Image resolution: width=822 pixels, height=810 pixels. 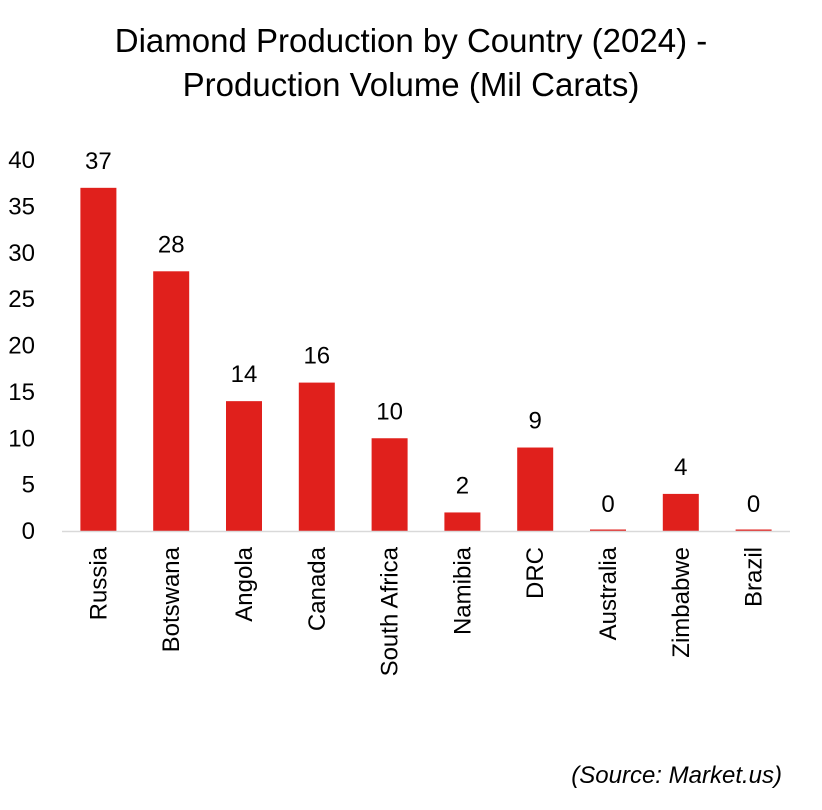 What do you see at coordinates (171, 401) in the screenshot?
I see `bar-botswana` at bounding box center [171, 401].